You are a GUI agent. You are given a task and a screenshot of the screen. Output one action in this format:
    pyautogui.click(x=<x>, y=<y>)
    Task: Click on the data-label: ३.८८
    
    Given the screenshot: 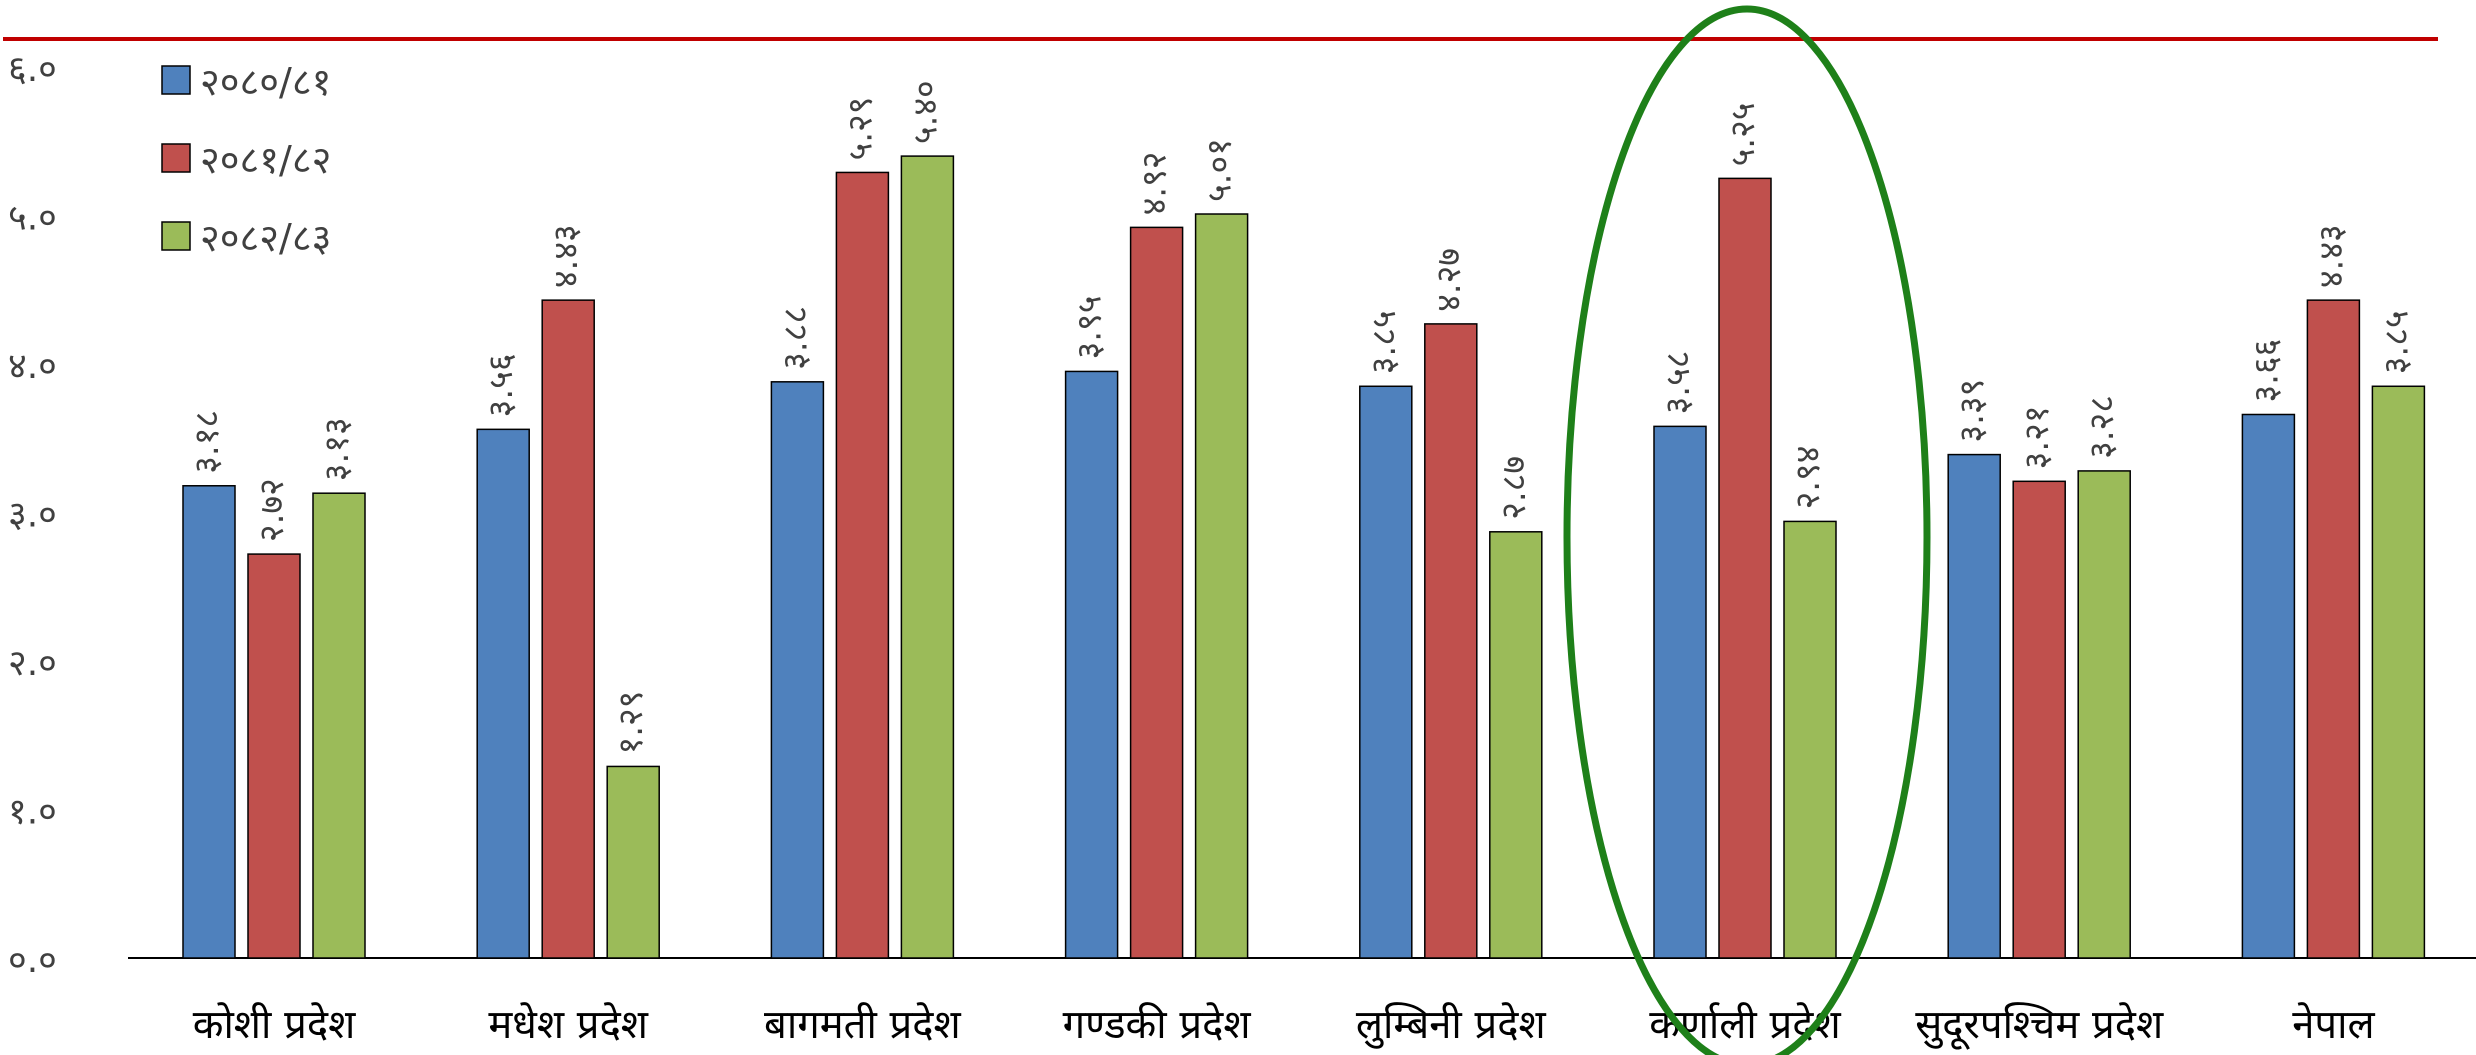 What is the action you would take?
    pyautogui.click(x=795, y=338)
    